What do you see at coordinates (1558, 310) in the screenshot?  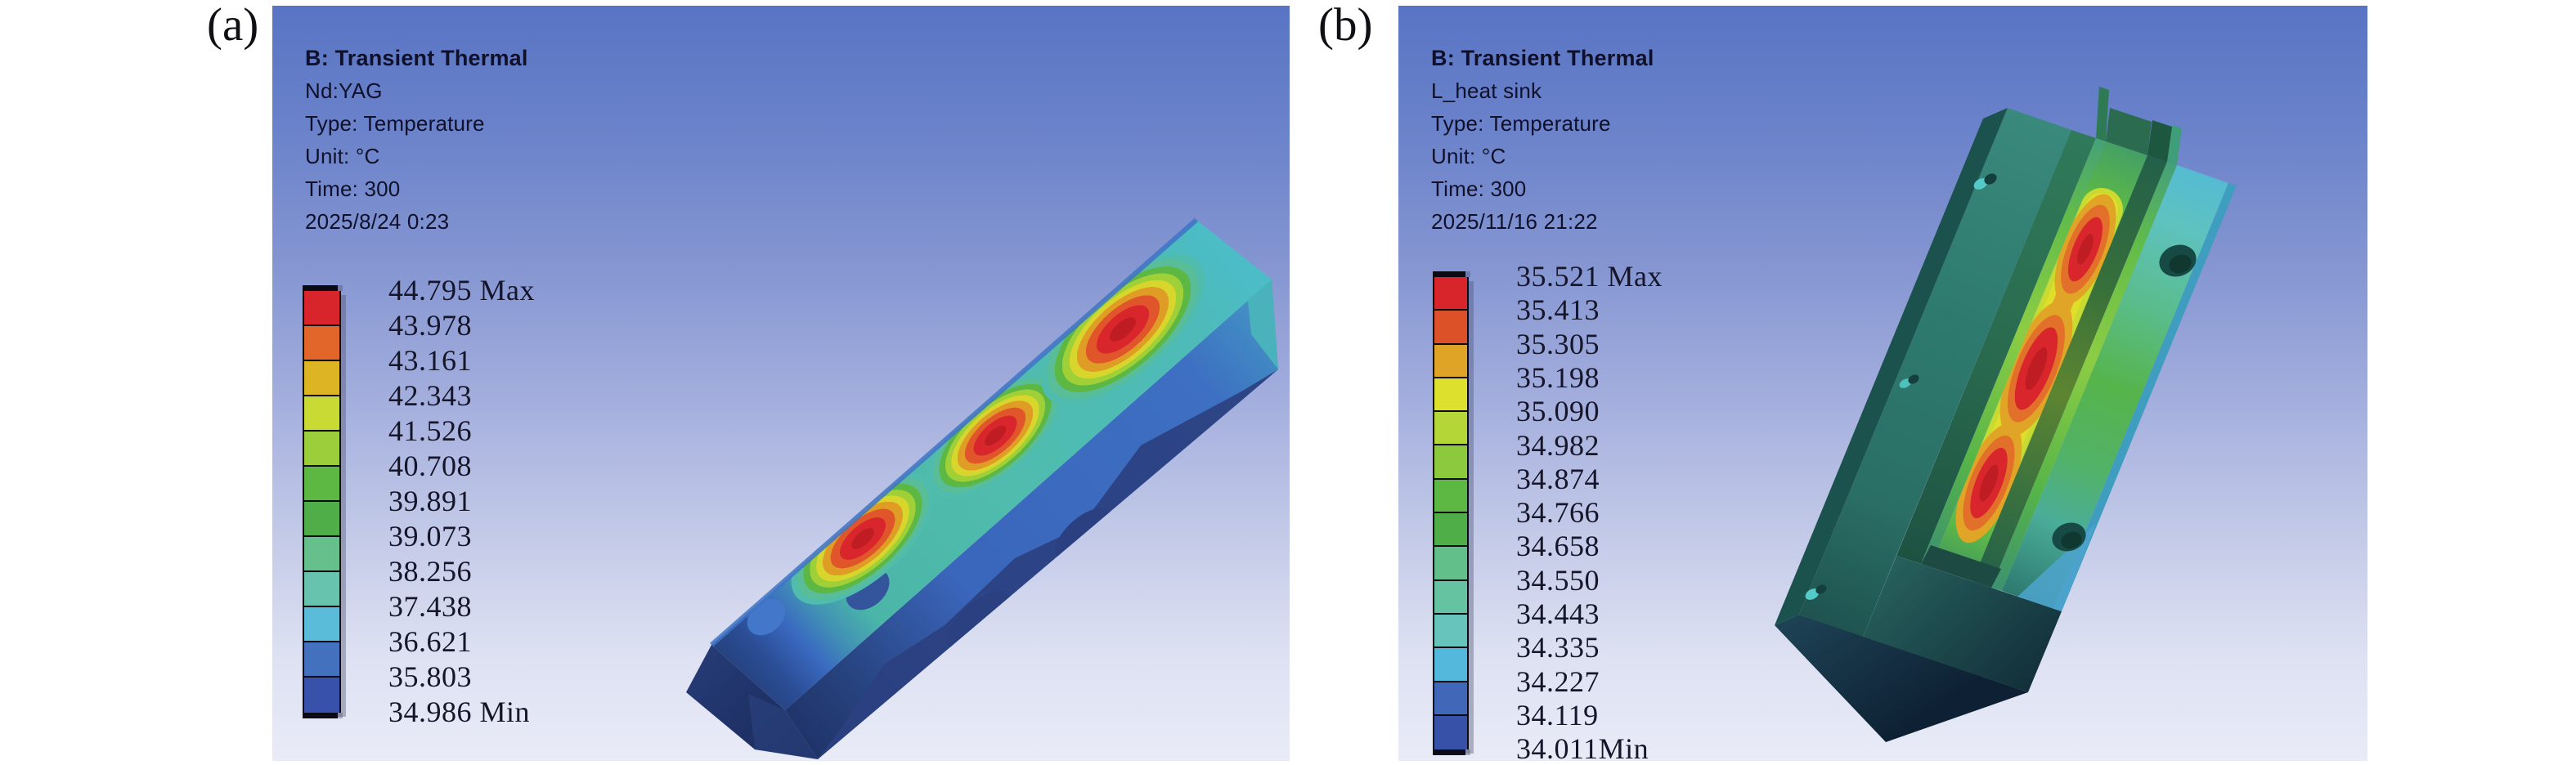 I see `legend-label: 35.413` at bounding box center [1558, 310].